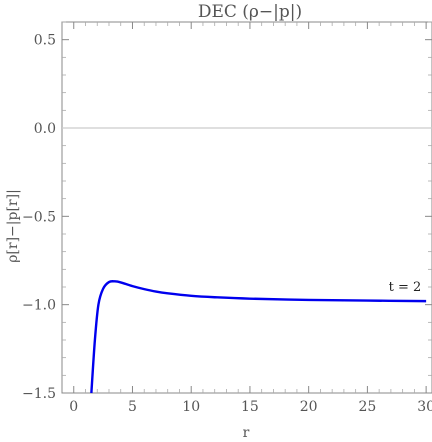 This screenshot has height=442, width=432. Describe the element at coordinates (132, 407) in the screenshot. I see `x-tick-label: 5` at that location.